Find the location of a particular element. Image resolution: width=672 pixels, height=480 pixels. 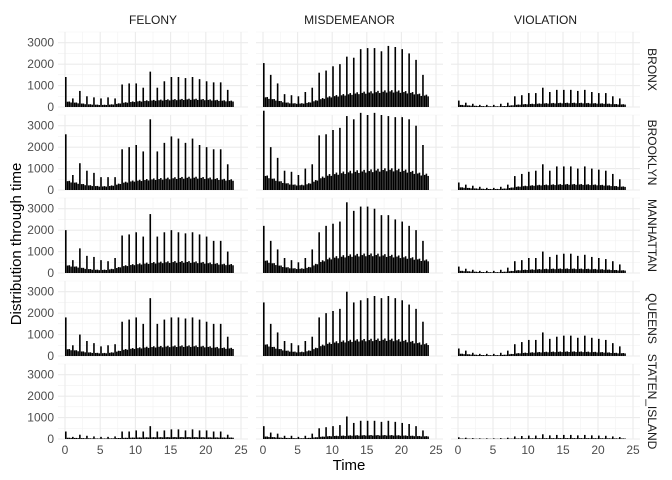

y-tick-label: 3000 is located at coordinates (40, 375).